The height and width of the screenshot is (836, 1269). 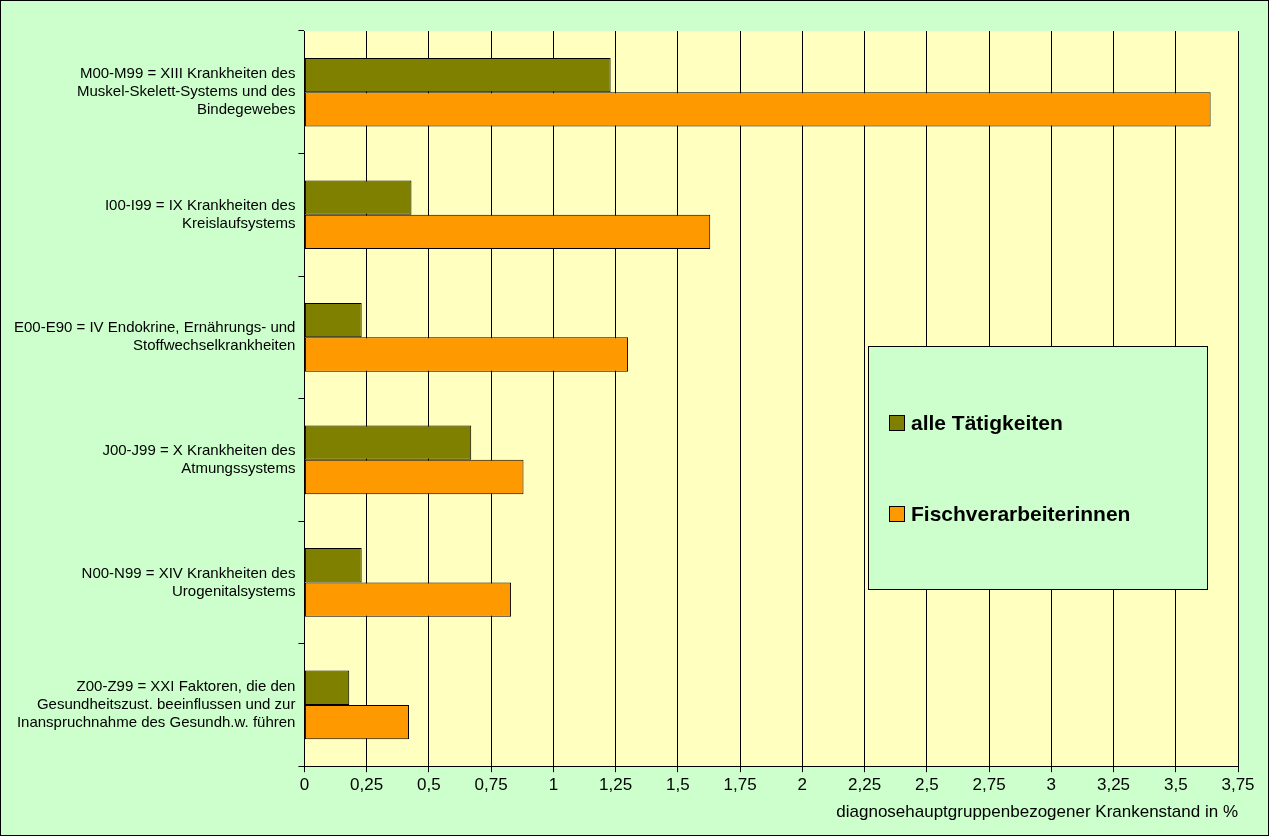 What do you see at coordinates (1051, 785) in the screenshot?
I see `x-tick-label: 3` at bounding box center [1051, 785].